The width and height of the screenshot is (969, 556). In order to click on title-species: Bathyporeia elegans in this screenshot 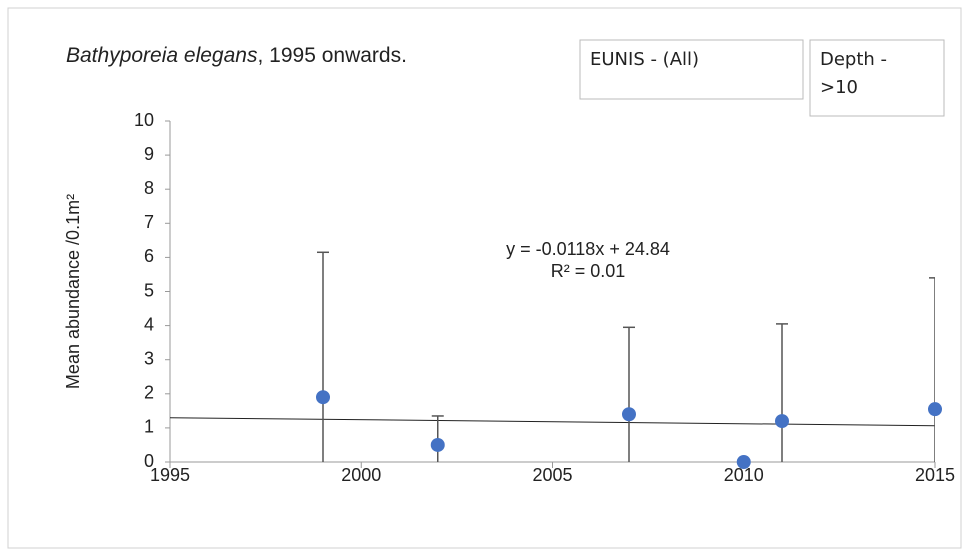, I will do `click(162, 55)`.